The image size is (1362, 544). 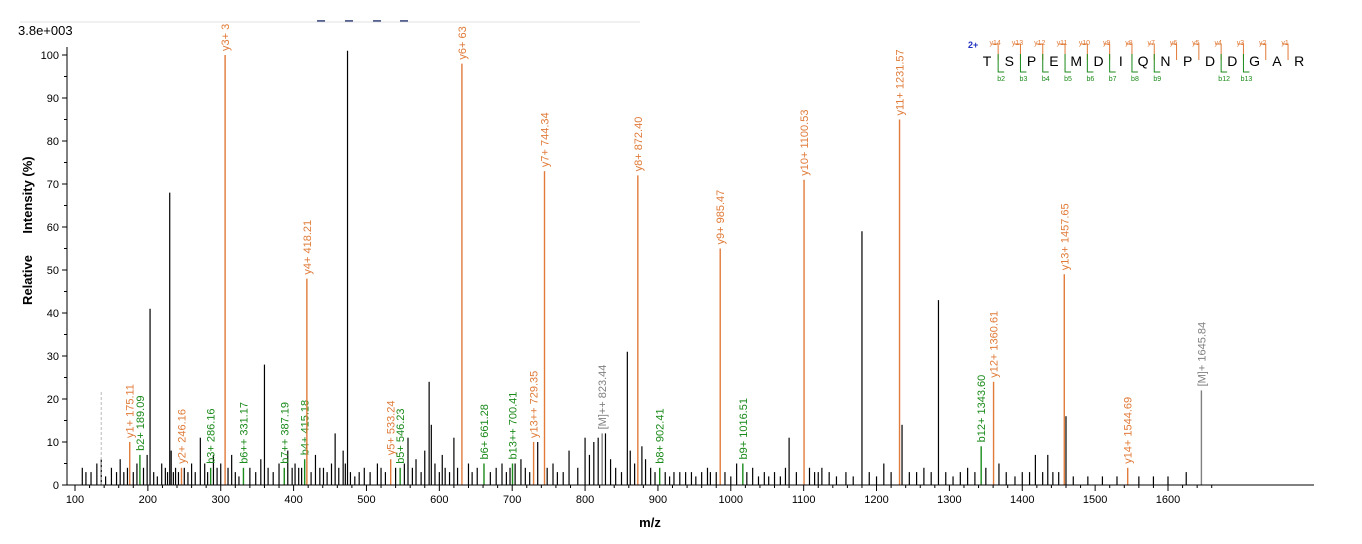 What do you see at coordinates (183, 436) in the screenshot?
I see `ion-peak-label: y2+ 246.16` at bounding box center [183, 436].